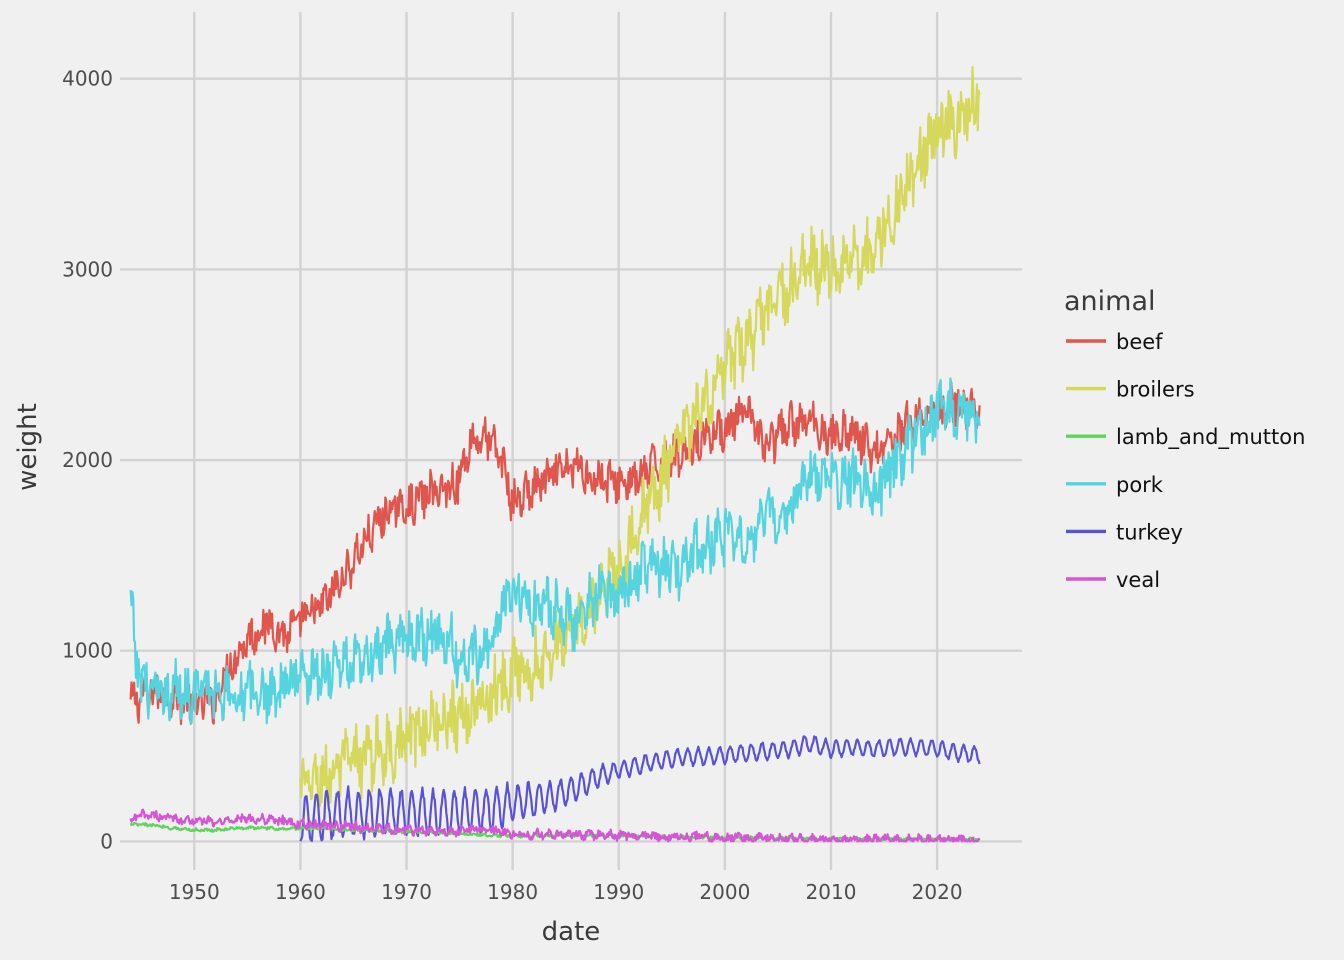 The height and width of the screenshot is (960, 1344). I want to click on legend-label-veal: veal, so click(1138, 580).